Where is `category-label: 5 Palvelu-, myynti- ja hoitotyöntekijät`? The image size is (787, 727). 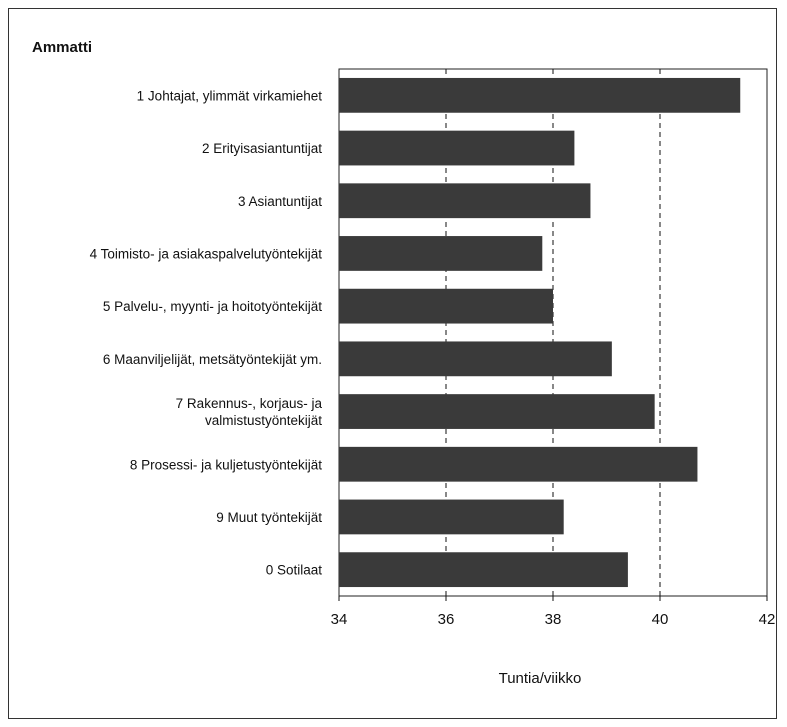 category-label: 5 Palvelu-, myynti- ja hoitotyöntekijät is located at coordinates (212, 306).